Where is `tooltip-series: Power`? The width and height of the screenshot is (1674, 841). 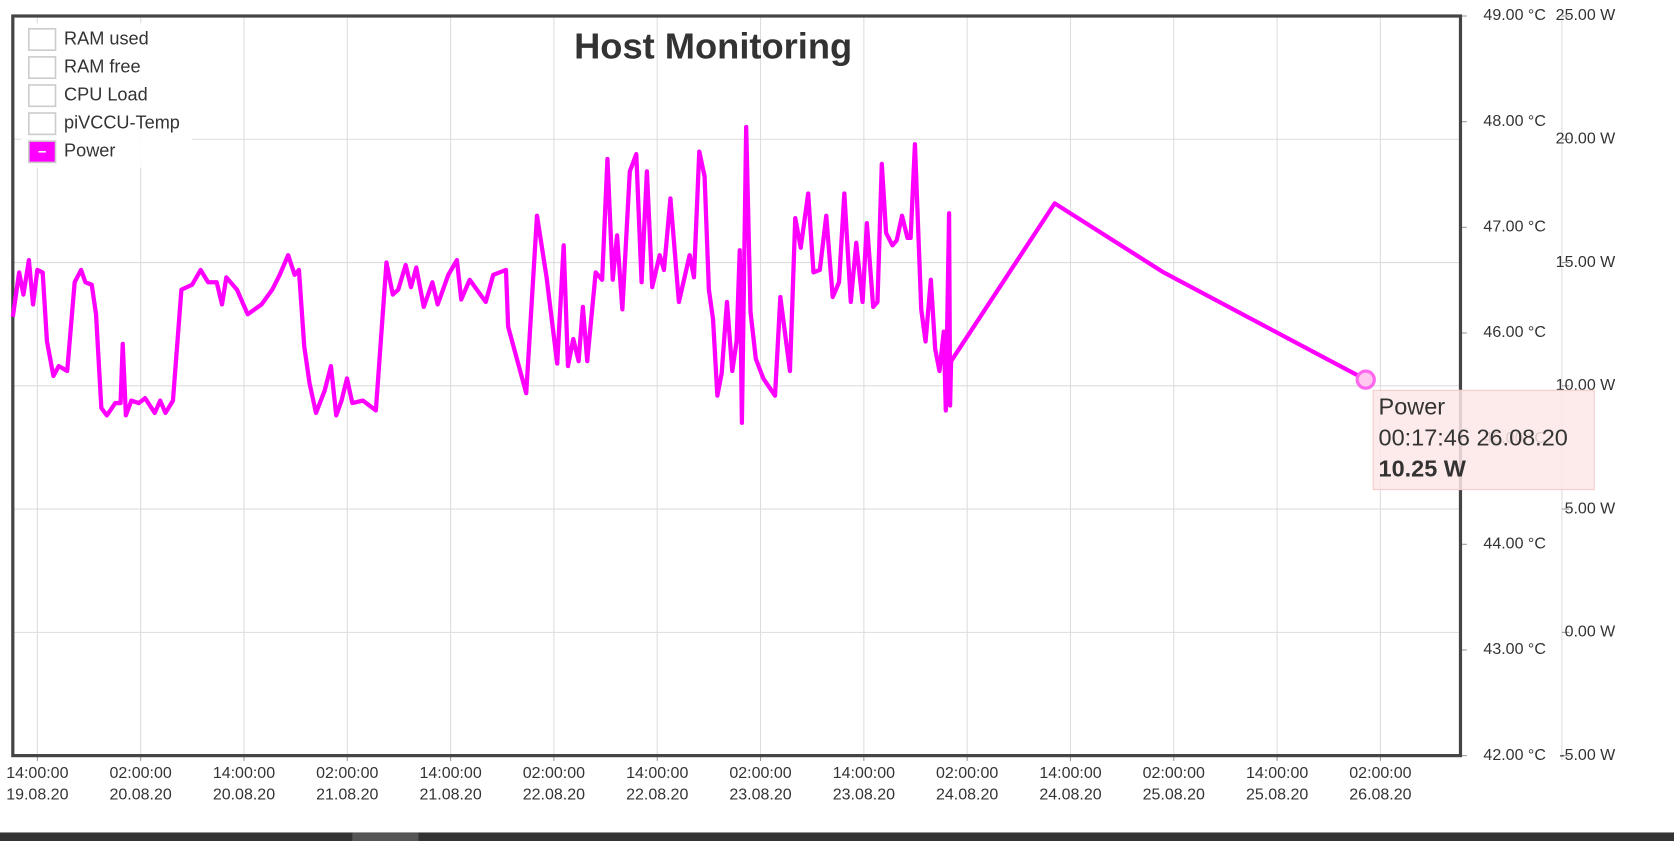
tooltip-series: Power is located at coordinates (1412, 407).